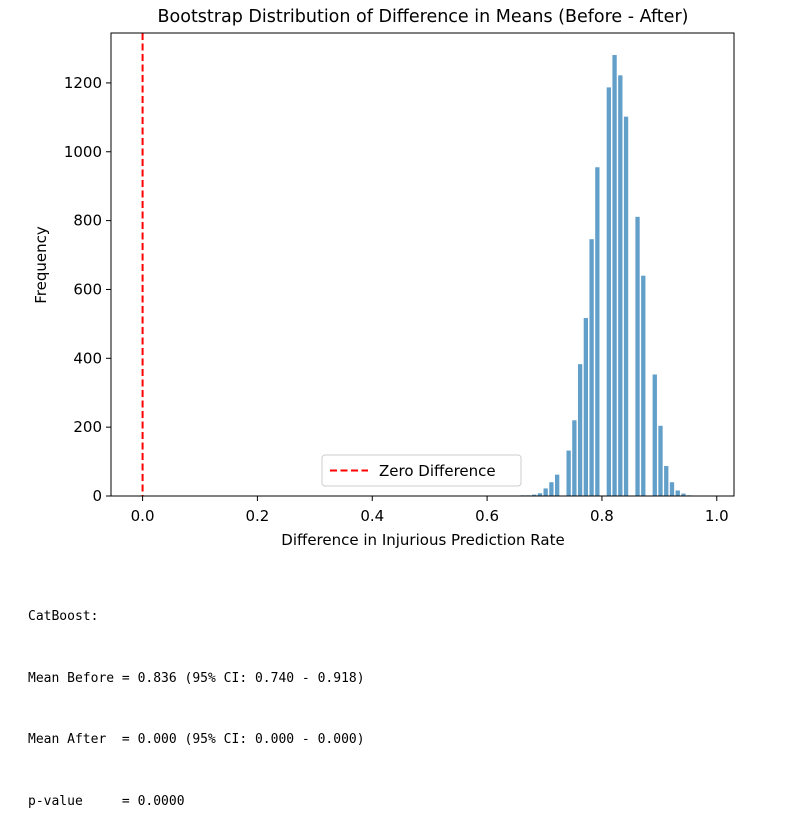  I want to click on y-axis-ticks: 0 200 400 600 800 1000 1200, so click(87, 289).